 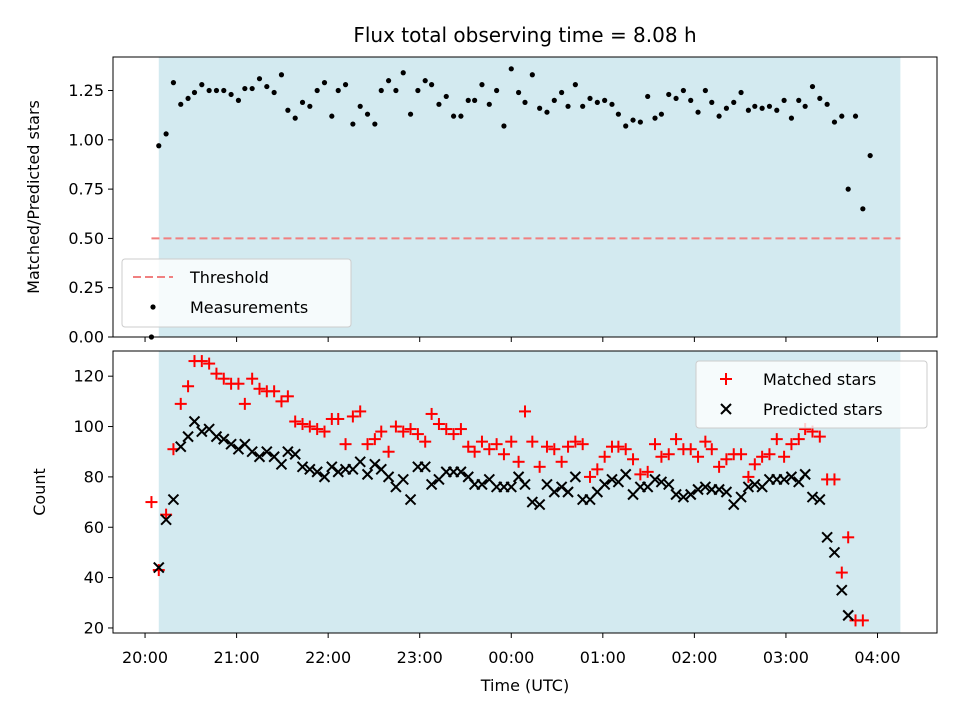 I want to click on top-legend-box, so click(x=236, y=293).